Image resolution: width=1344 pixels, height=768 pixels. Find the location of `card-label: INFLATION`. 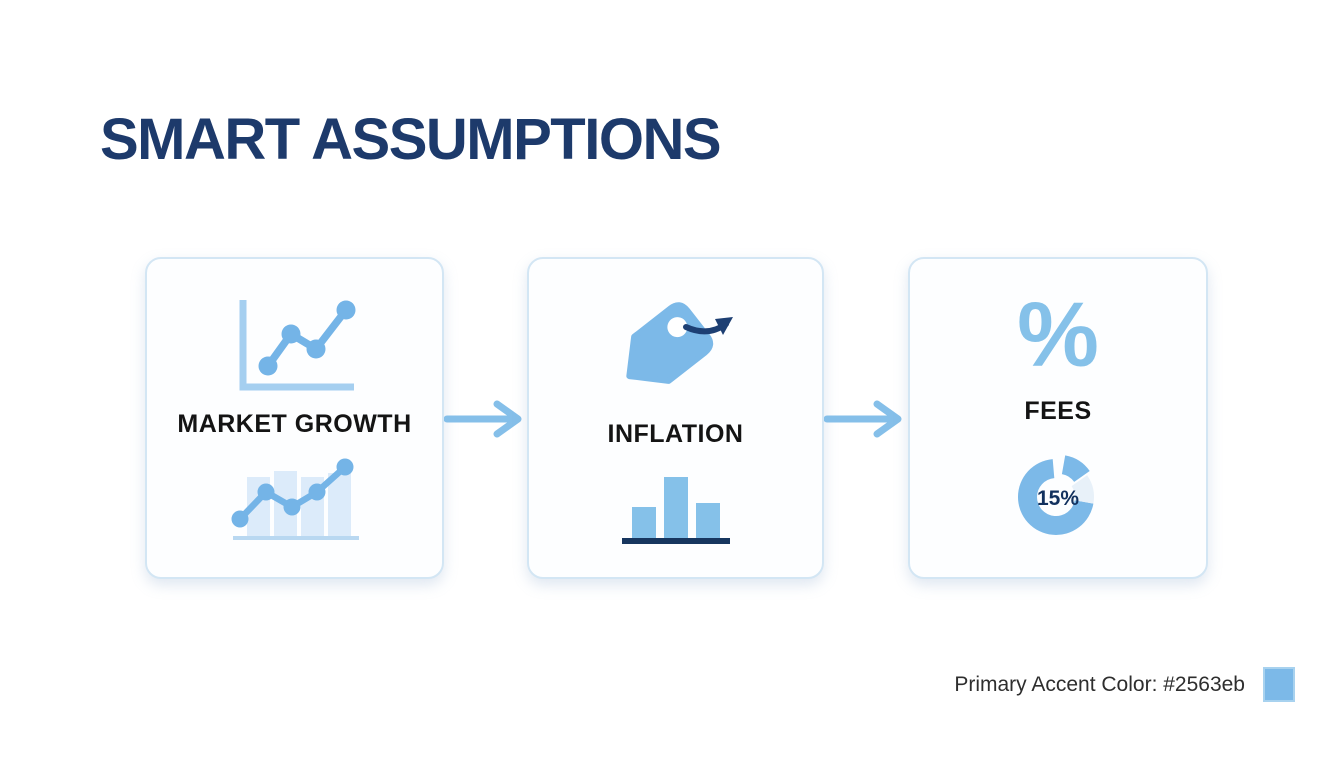

card-label: INFLATION is located at coordinates (675, 433).